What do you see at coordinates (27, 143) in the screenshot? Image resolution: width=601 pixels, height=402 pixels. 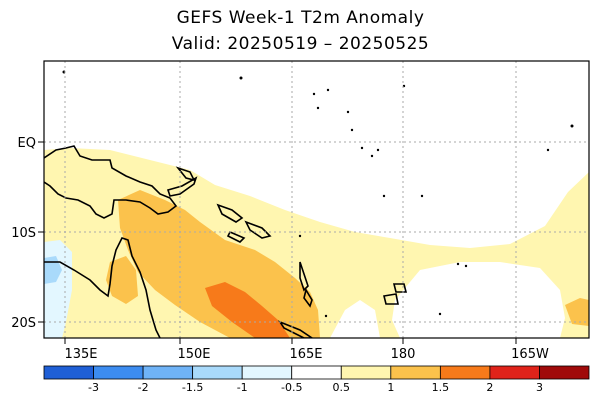 I see `lat-label-eq: EQ` at bounding box center [27, 143].